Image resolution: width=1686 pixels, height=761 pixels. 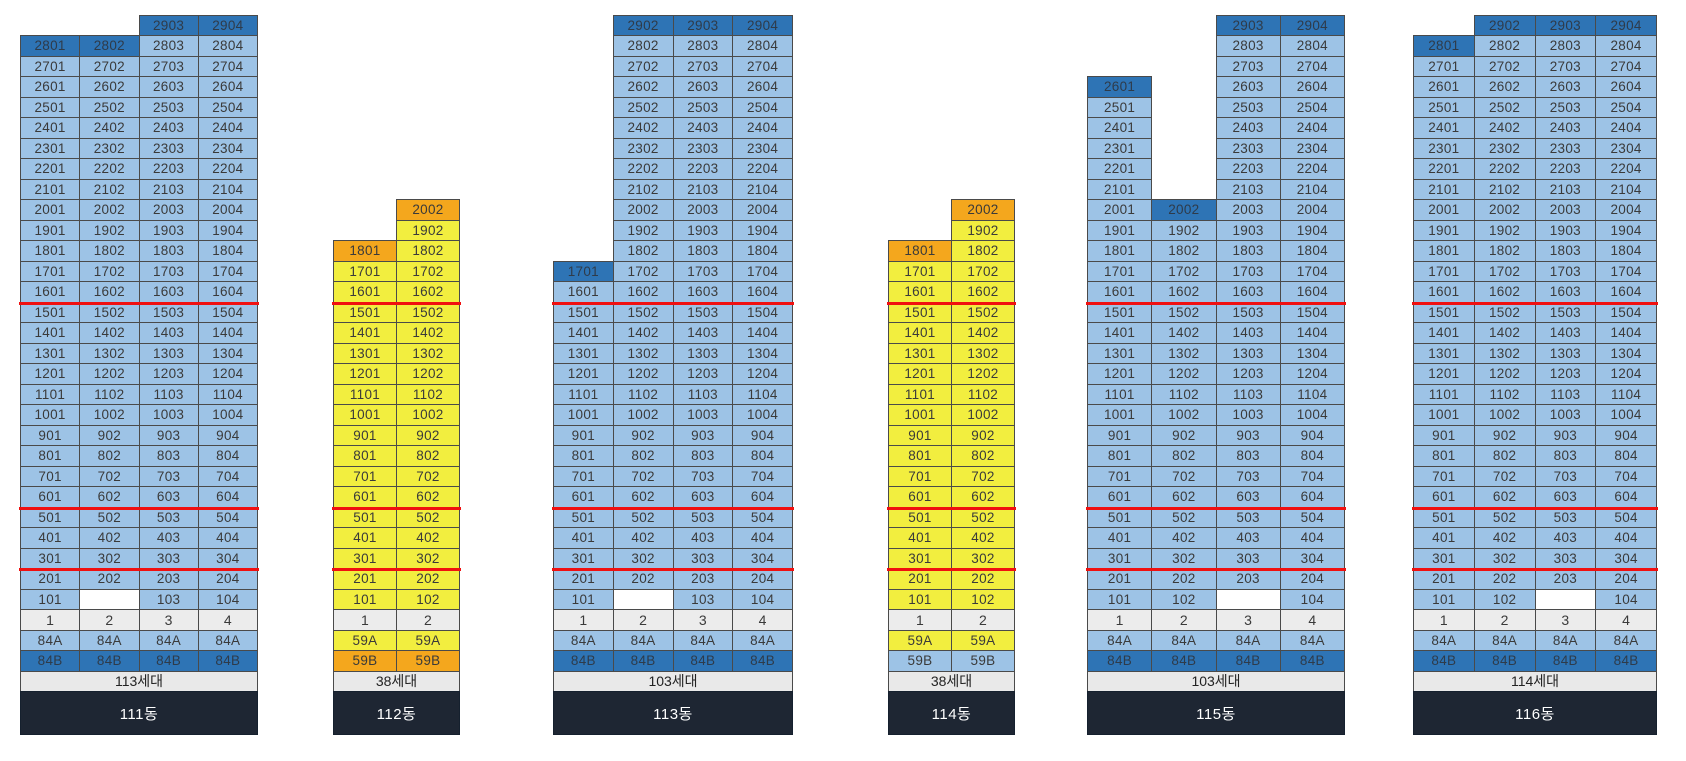 What do you see at coordinates (983, 415) in the screenshot?
I see `unit-1002: 1002` at bounding box center [983, 415].